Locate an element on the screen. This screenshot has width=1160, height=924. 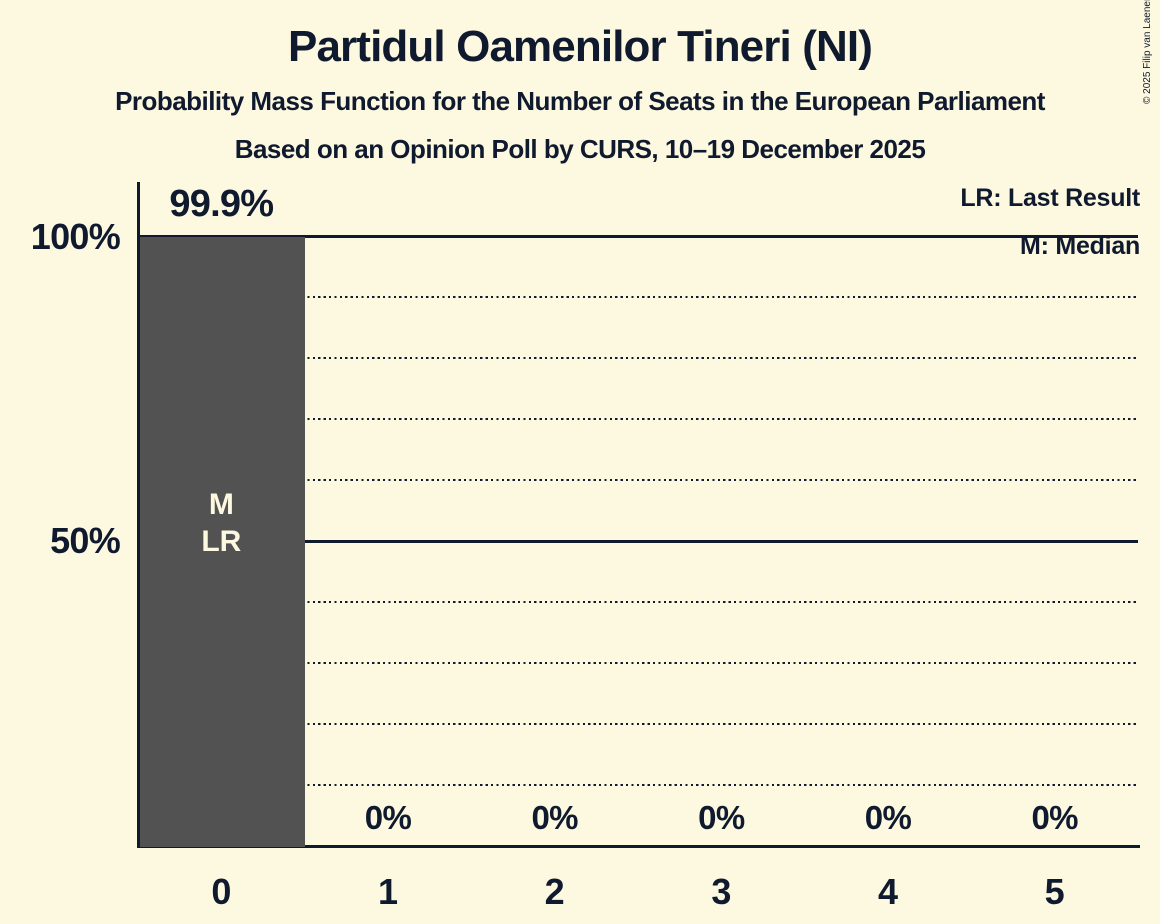
copyright-notice: © 2025 Filip van Laenen is located at coordinates (1147, 52).